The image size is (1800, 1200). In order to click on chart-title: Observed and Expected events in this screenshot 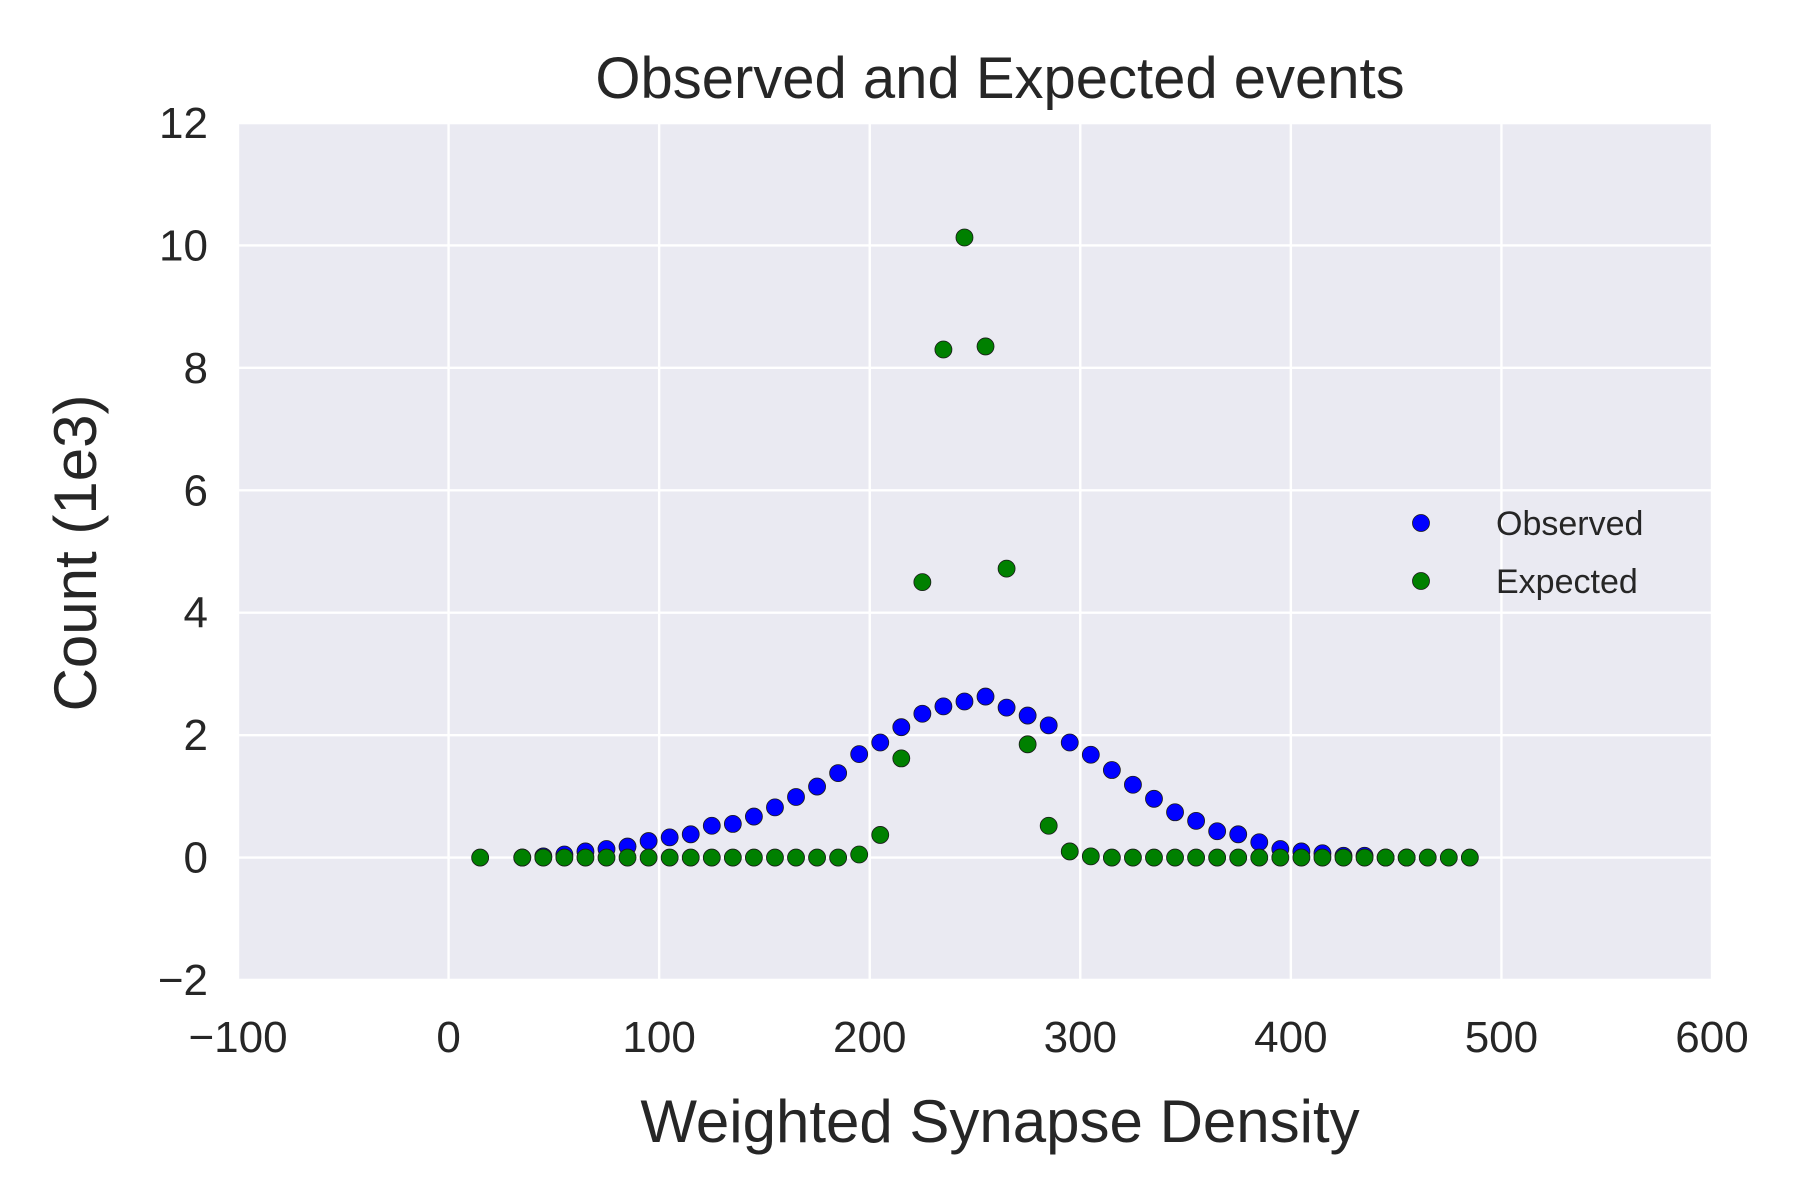, I will do `click(999, 78)`.